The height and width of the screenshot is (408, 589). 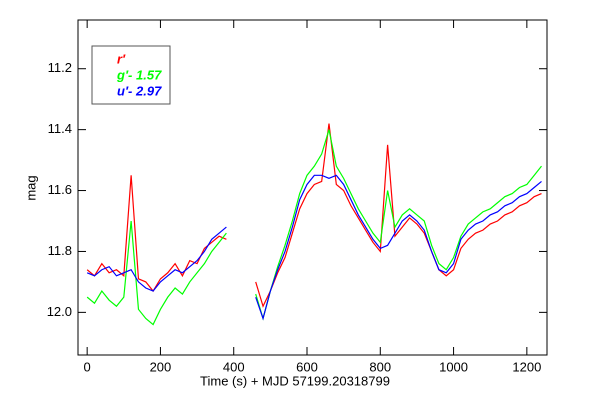 I want to click on x-axis-label: Time (s) + MJD 57199.20318799, so click(x=295, y=380).